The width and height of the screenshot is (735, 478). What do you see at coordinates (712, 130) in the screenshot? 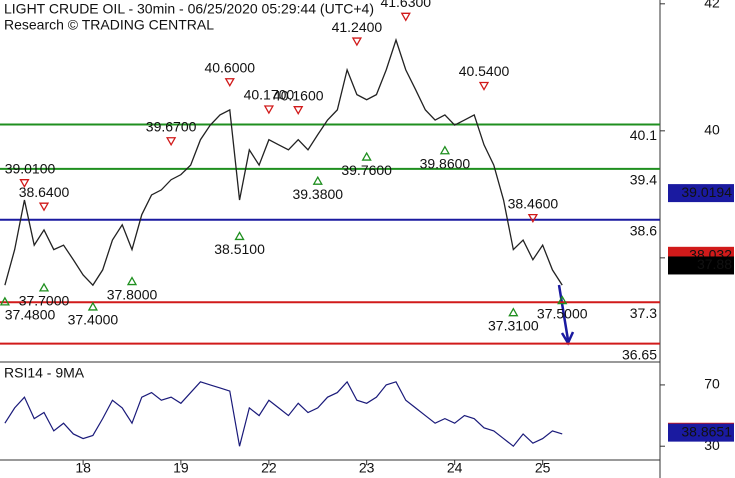
I see `y-tick-label: 40` at bounding box center [712, 130].